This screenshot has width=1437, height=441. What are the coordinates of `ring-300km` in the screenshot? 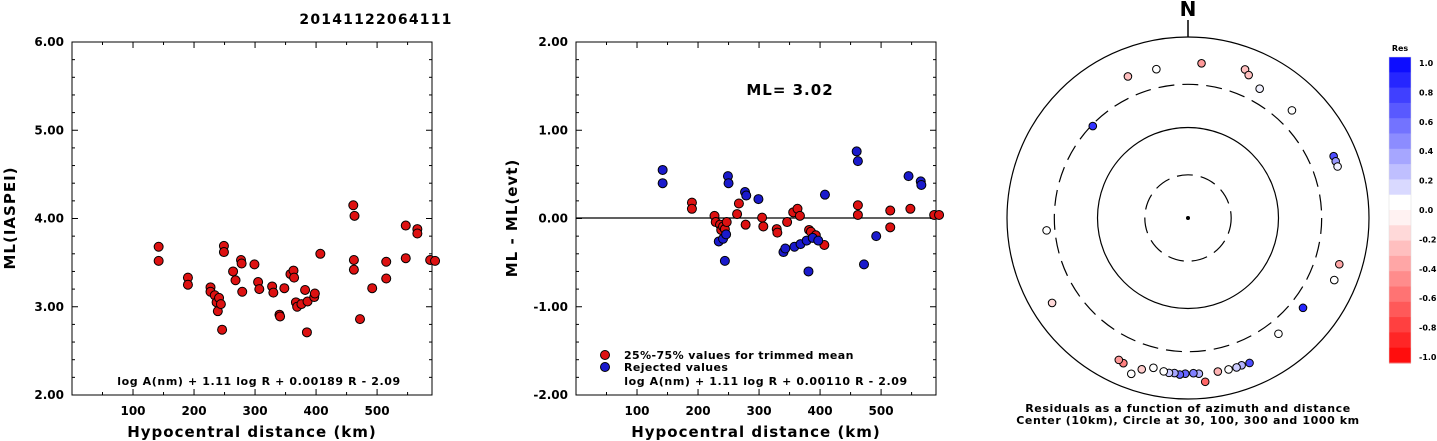 It's located at (1188, 218).